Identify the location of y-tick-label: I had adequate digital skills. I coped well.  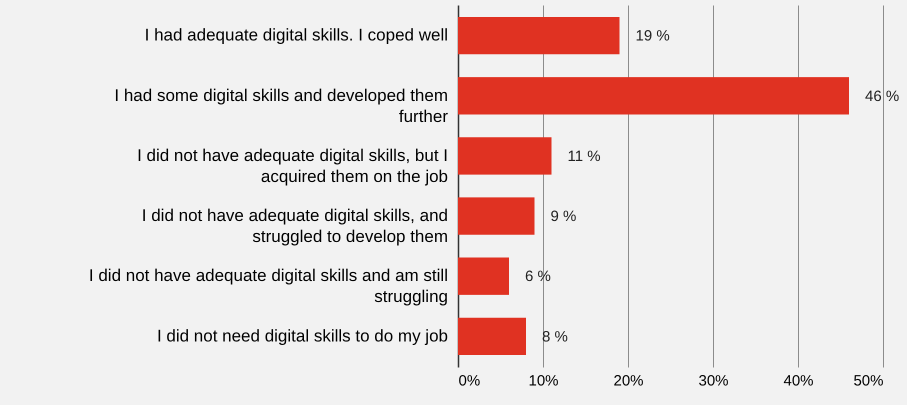
(296, 35).